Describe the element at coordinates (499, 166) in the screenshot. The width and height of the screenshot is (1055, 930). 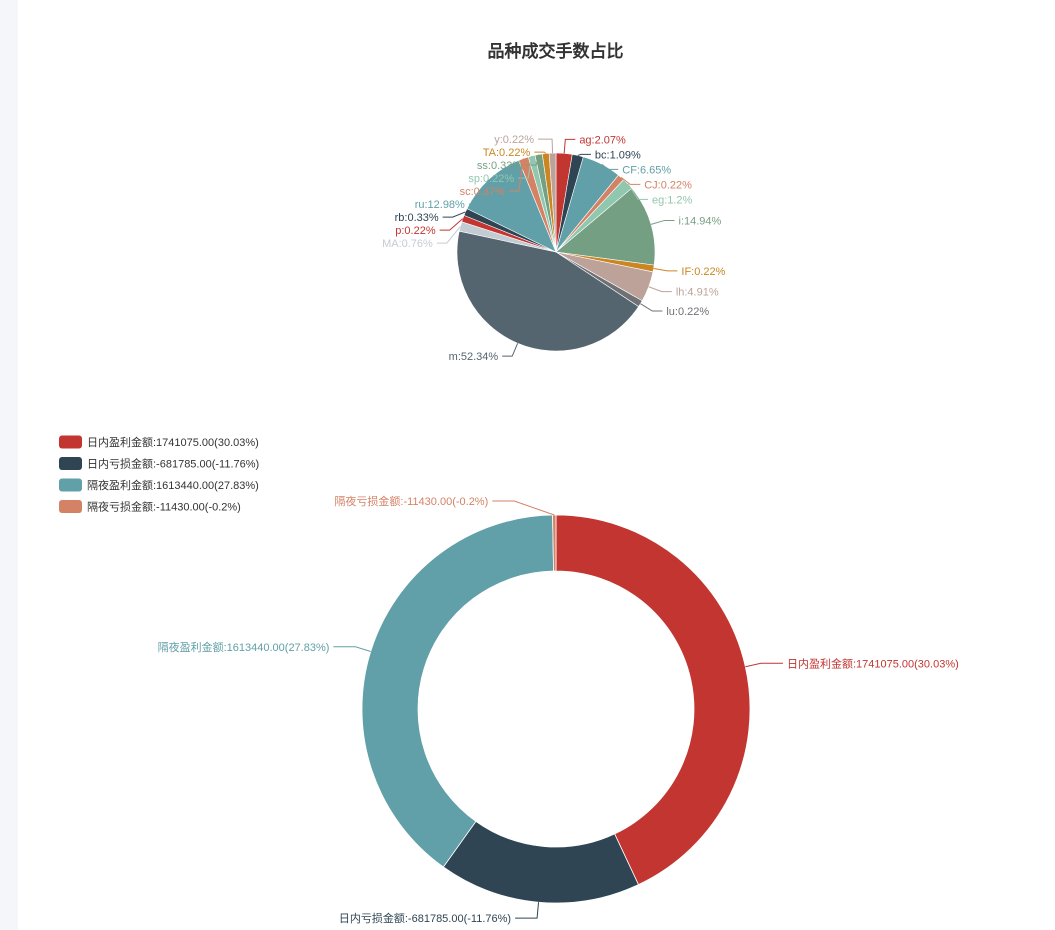
I see `pie-label-ss: ss:0.33%` at that location.